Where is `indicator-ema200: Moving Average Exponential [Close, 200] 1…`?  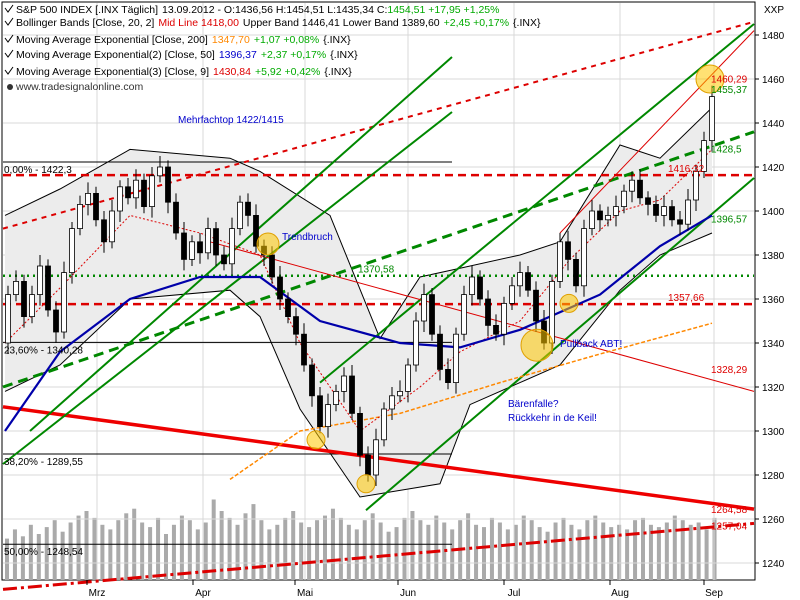
indicator-ema200: Moving Average Exponential [Close, 200] 1… is located at coordinates (183, 40).